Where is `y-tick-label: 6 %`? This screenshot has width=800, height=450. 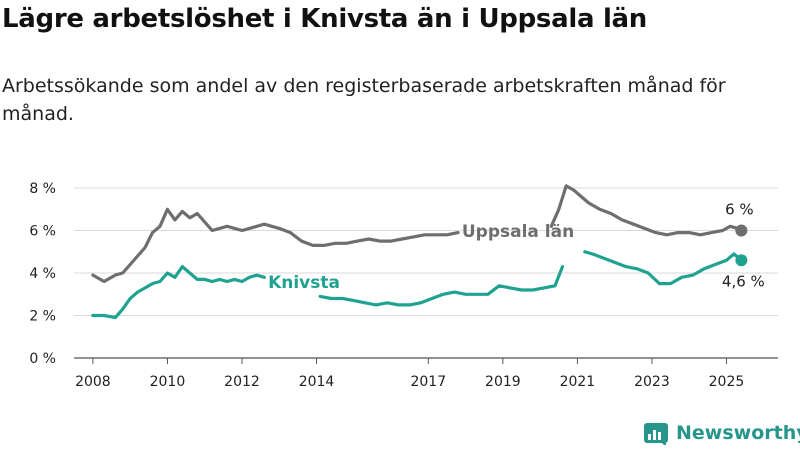
y-tick-label: 6 % is located at coordinates (42, 232).